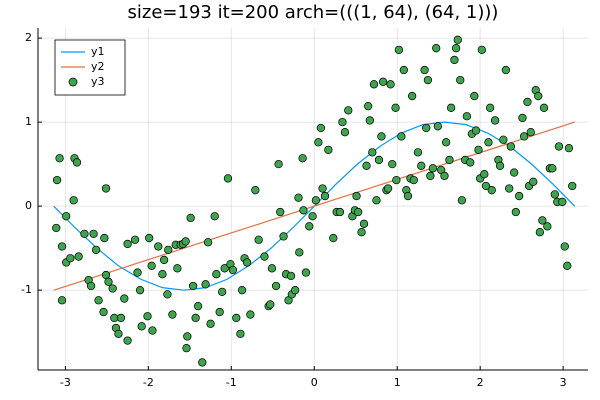  I want to click on legend-label: y1, so click(98, 51).